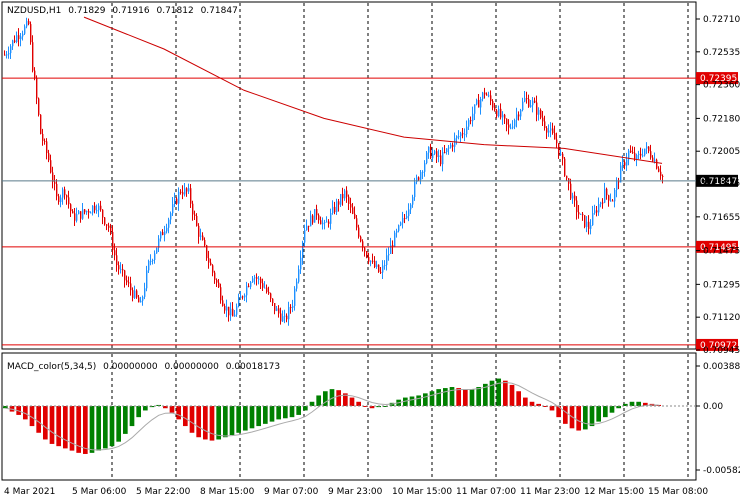  What do you see at coordinates (721, 86) in the screenshot?
I see `price-tick-label: 0.72360` at bounding box center [721, 86].